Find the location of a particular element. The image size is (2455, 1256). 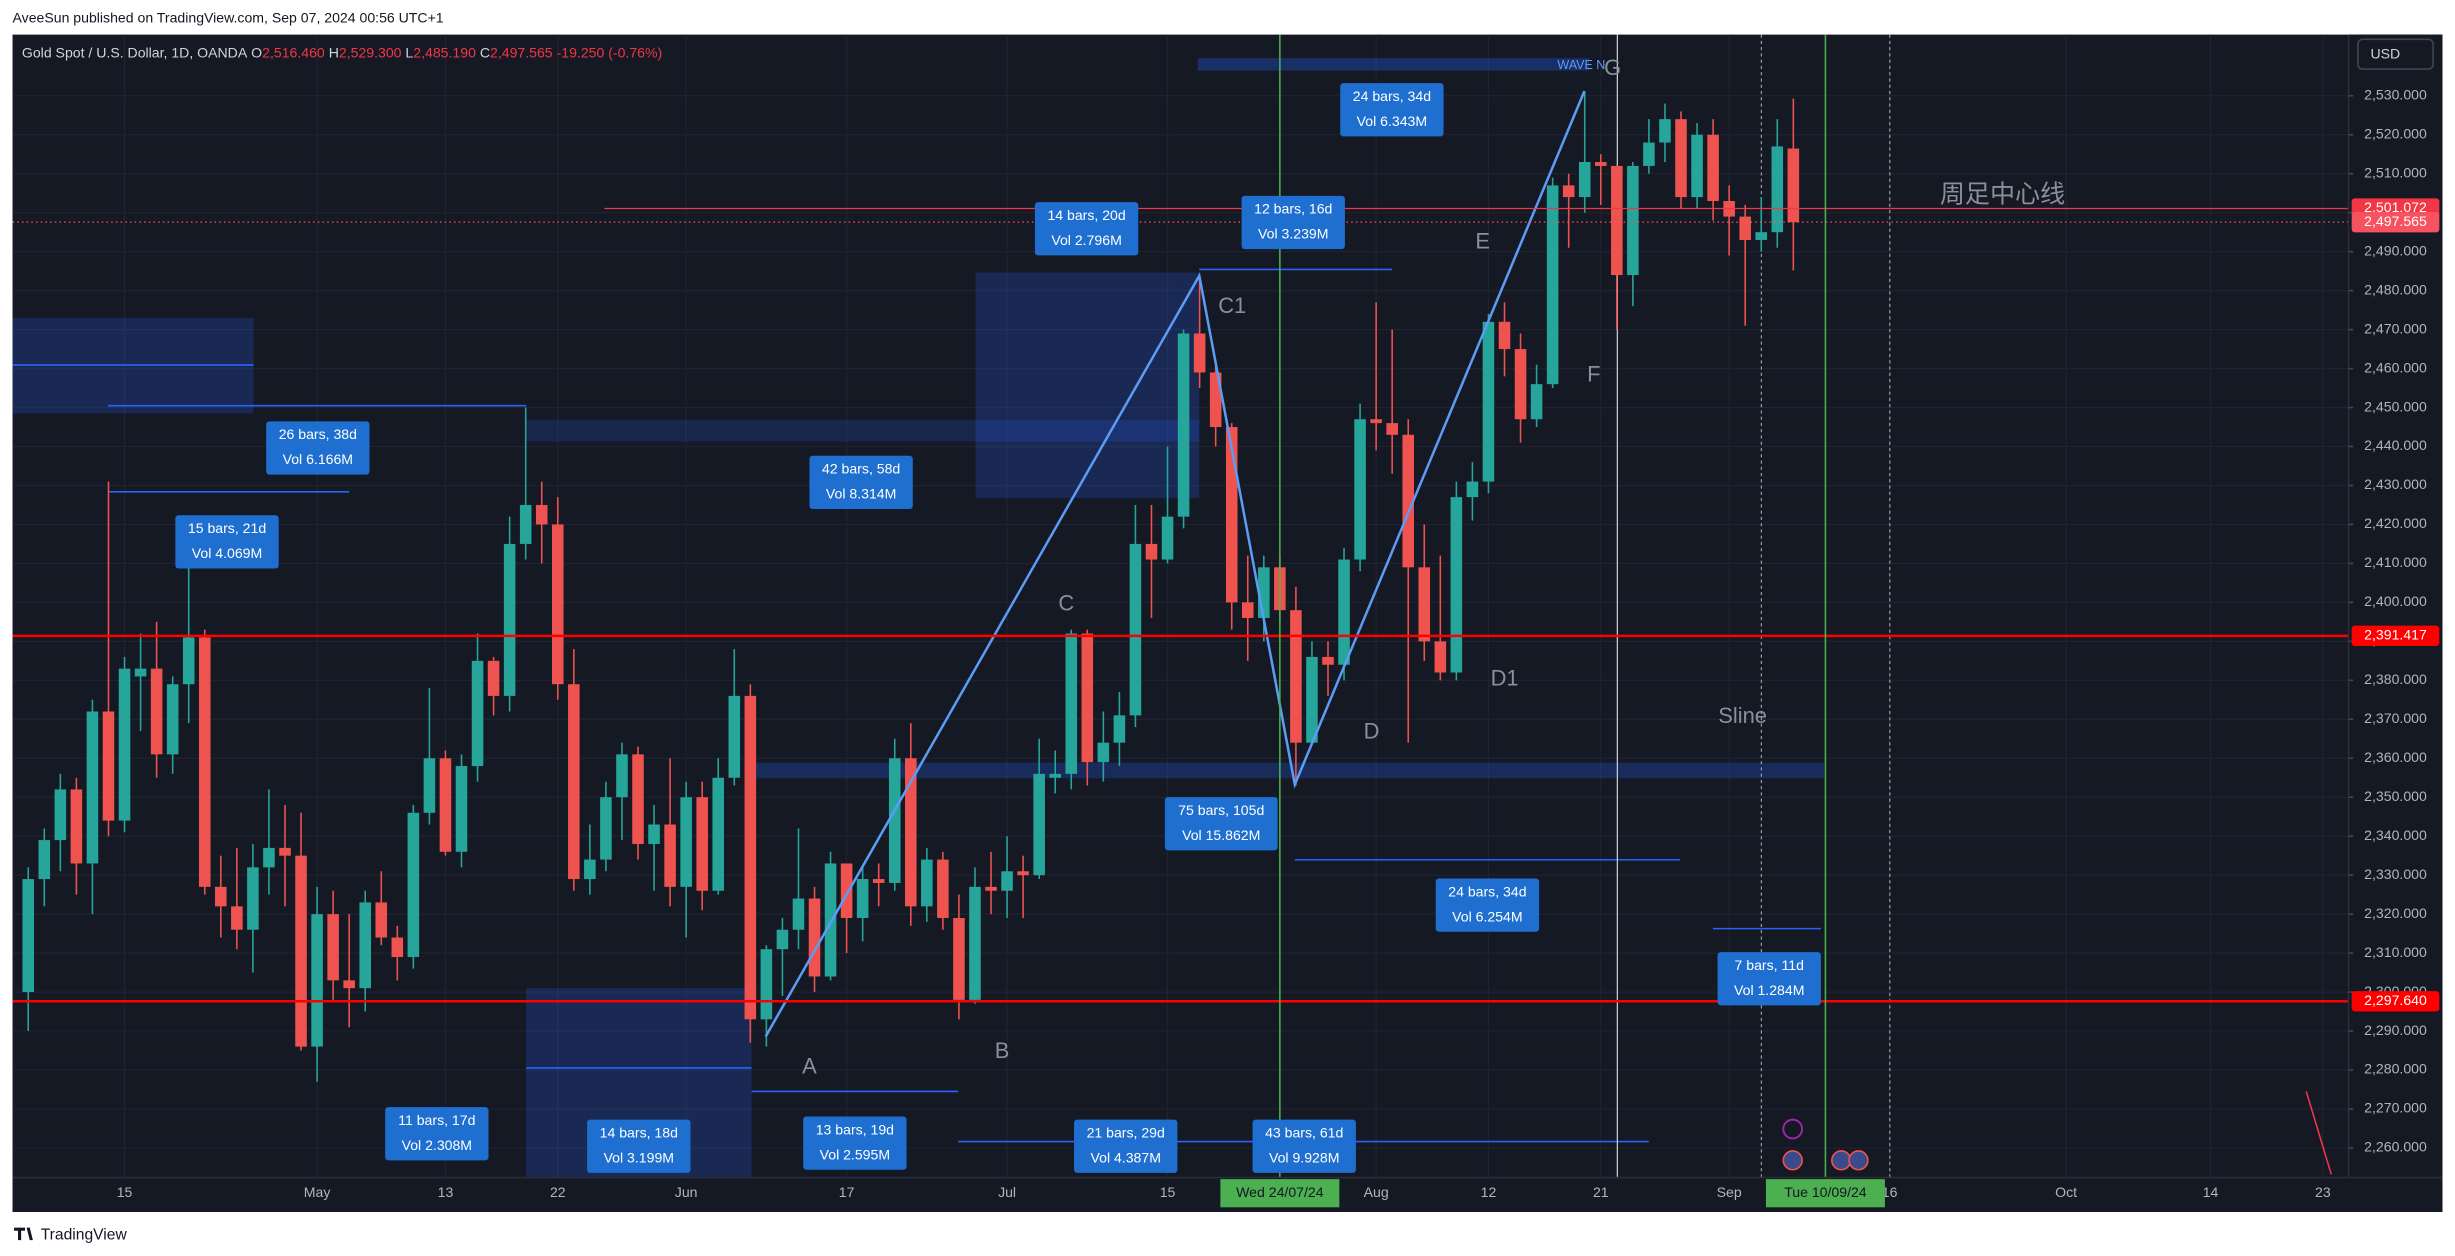

footer: TradingView is located at coordinates (70, 1235).